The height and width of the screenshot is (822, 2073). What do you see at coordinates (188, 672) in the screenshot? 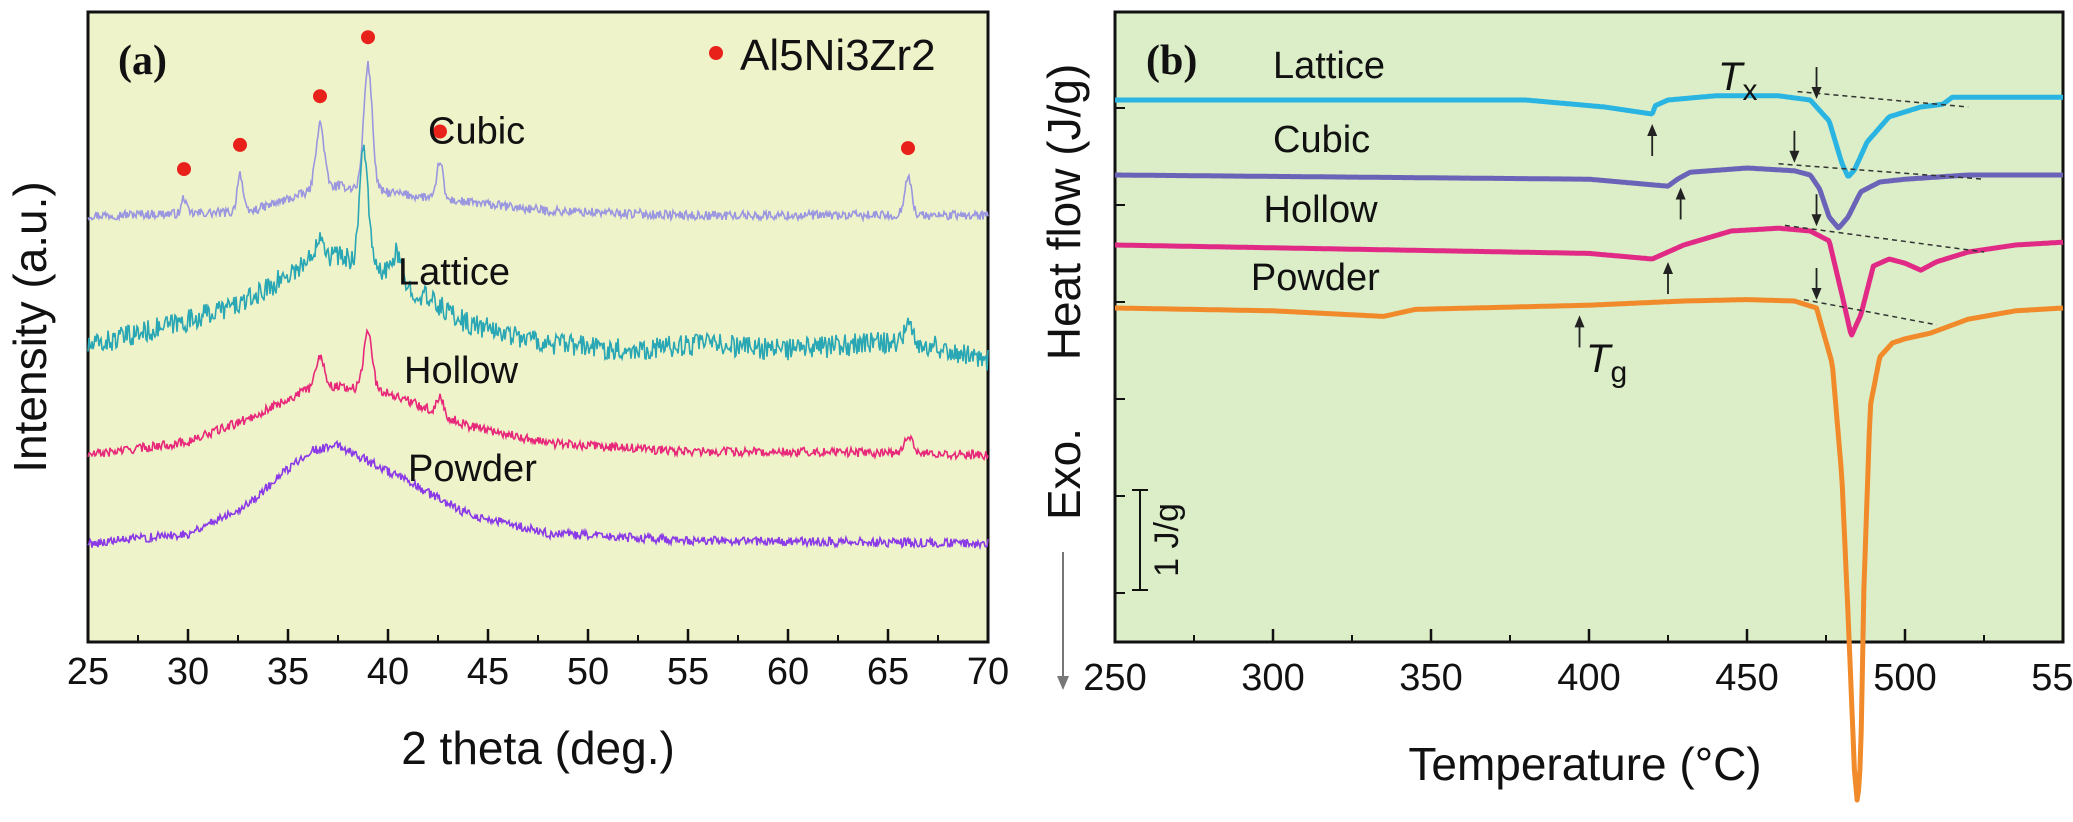
I see `xrd-x-tick-label: 30` at bounding box center [188, 672].